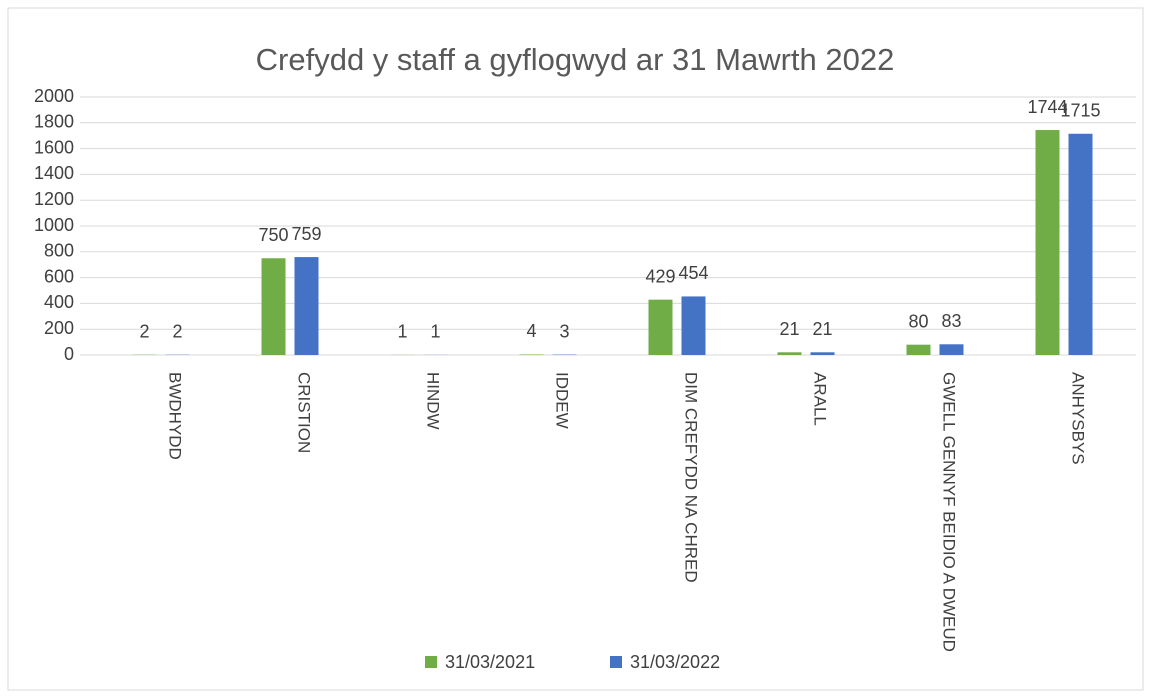  What do you see at coordinates (54, 225) in the screenshot?
I see `y-tick-label: 1000` at bounding box center [54, 225].